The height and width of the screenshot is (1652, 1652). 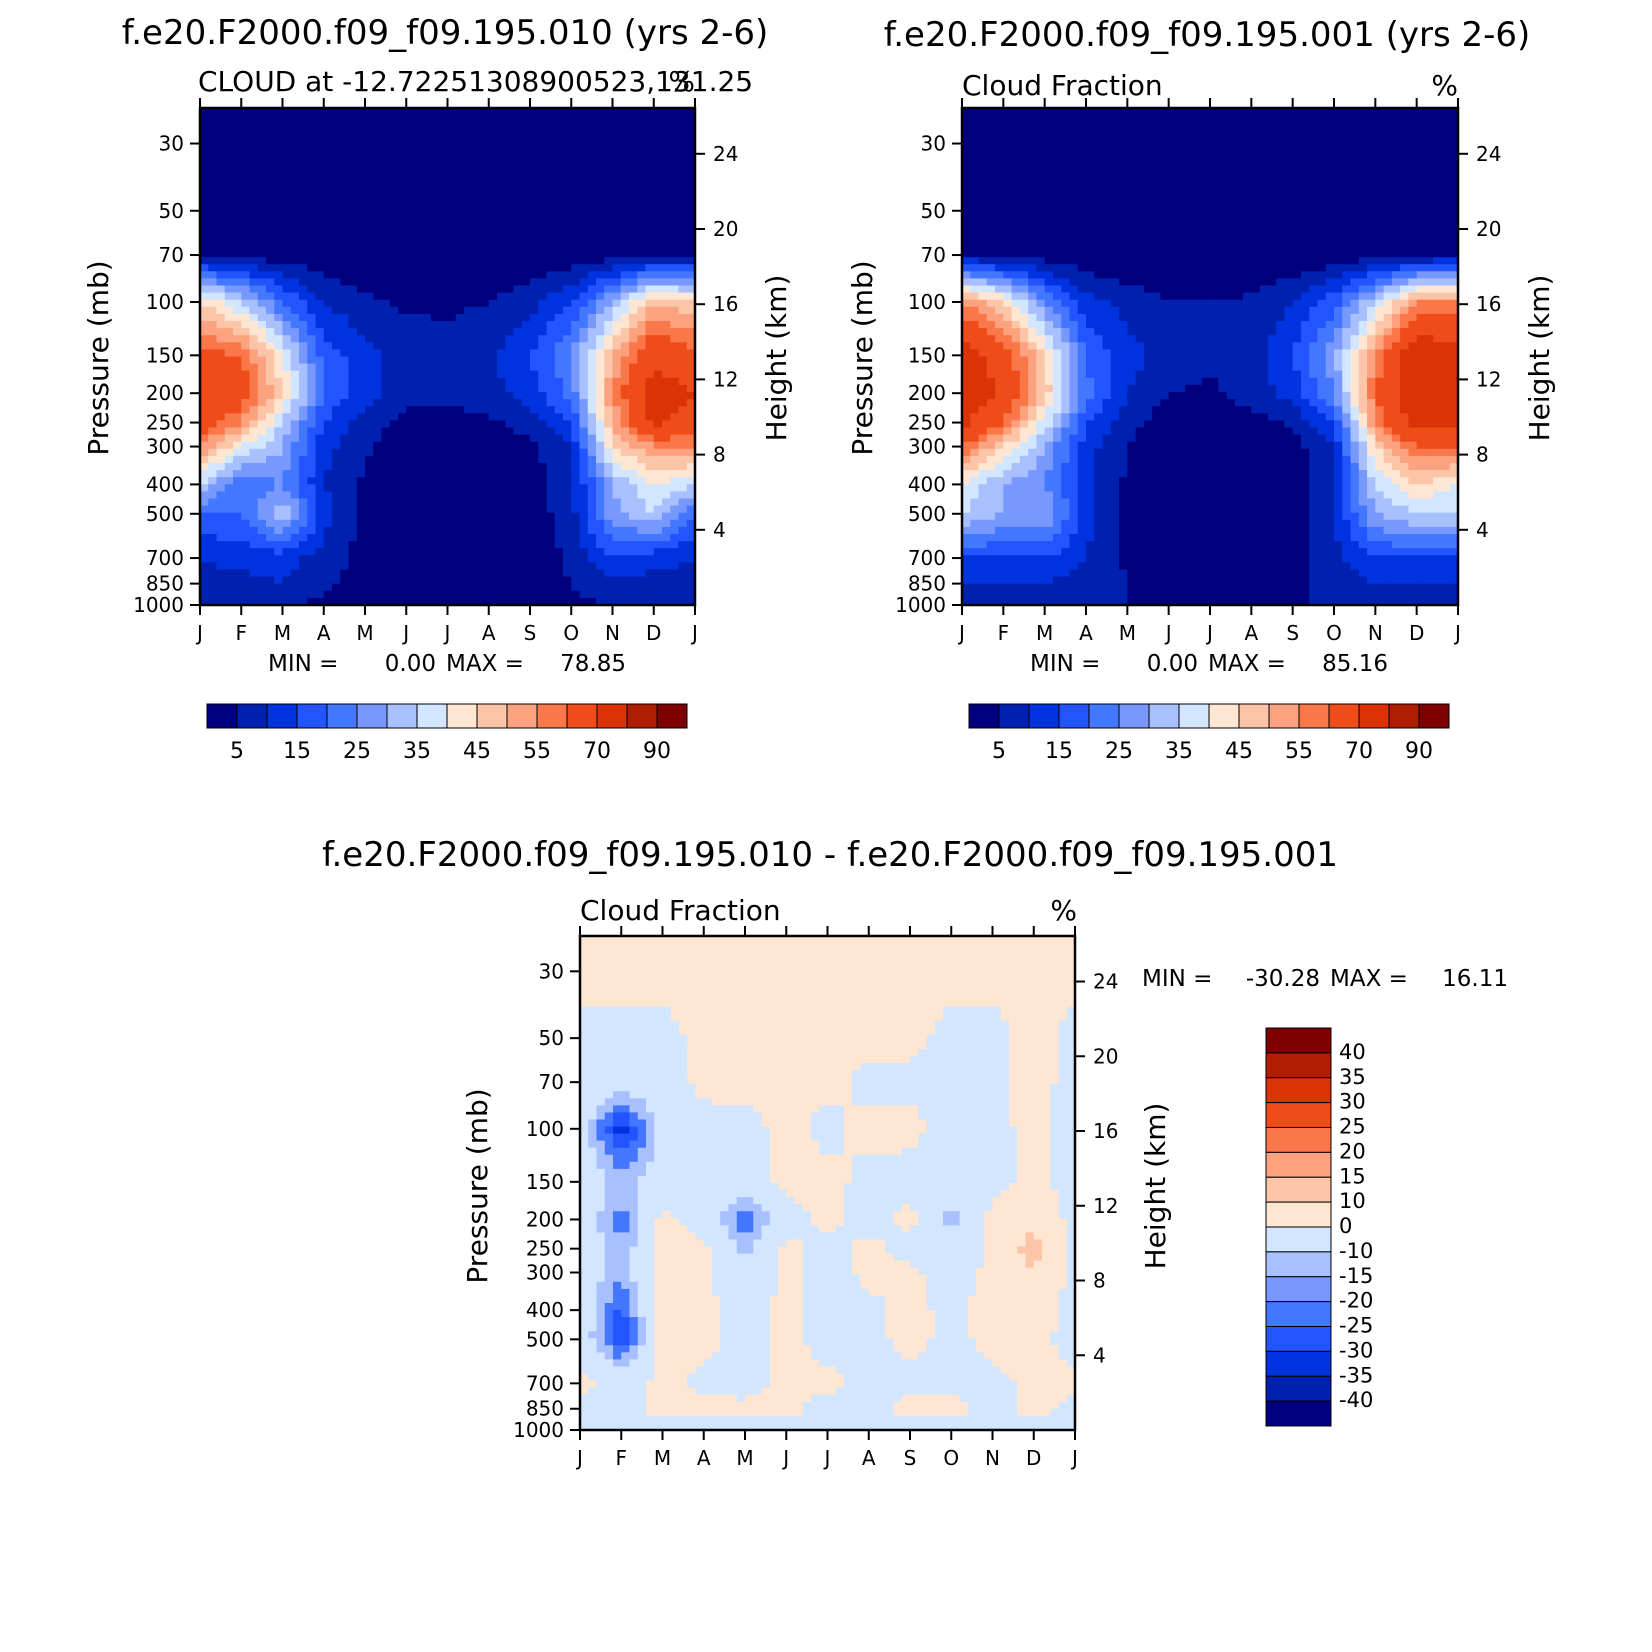 What do you see at coordinates (719, 455) in the screenshot?
I see `panel1-ytick-right-label: 8` at bounding box center [719, 455].